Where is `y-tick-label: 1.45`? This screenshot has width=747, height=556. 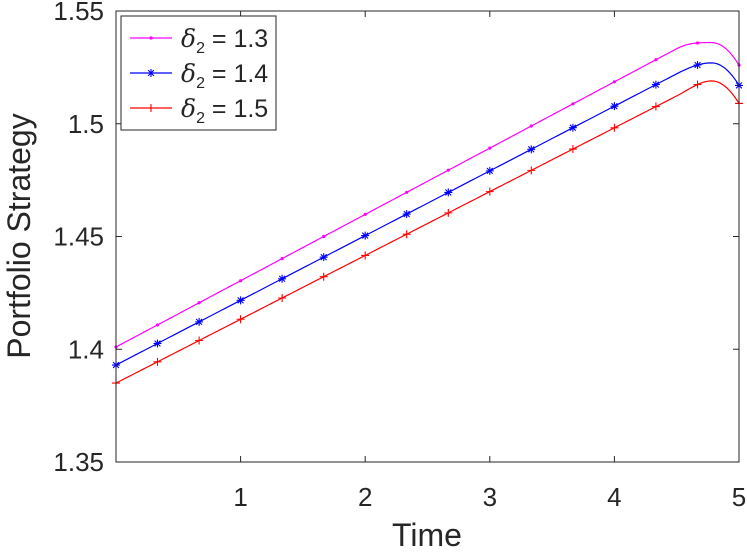
y-tick-label: 1.45 is located at coordinates (78, 237).